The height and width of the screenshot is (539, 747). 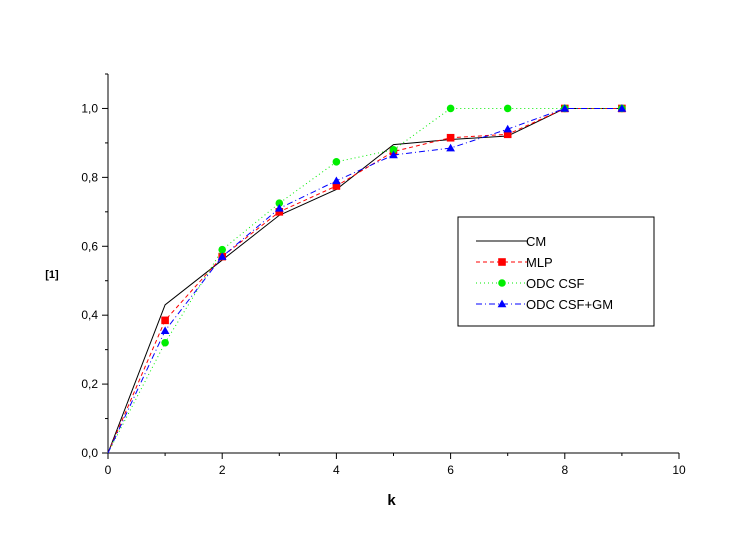 What do you see at coordinates (89, 246) in the screenshot?
I see `y-tick-label: 0,6` at bounding box center [89, 246].